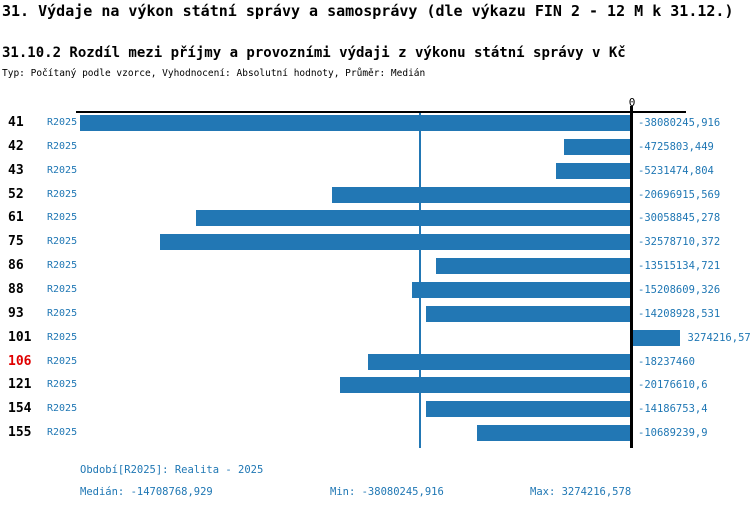 The image size is (750, 510). I want to click on chart-row: 43 R2025 -5231474,804, so click(375, 171).